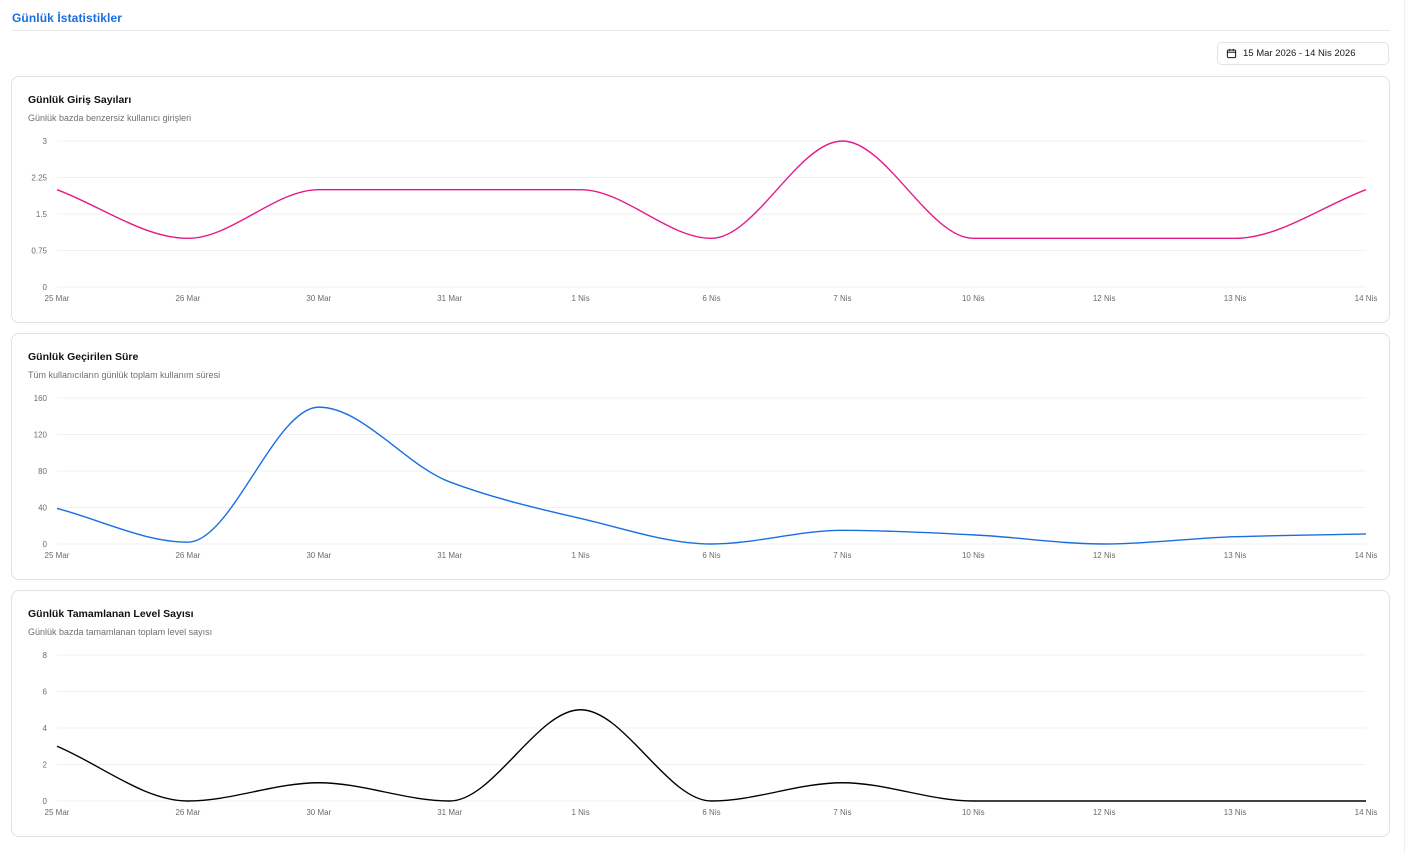  I want to click on y-tick-label: 0.75, so click(39, 251).